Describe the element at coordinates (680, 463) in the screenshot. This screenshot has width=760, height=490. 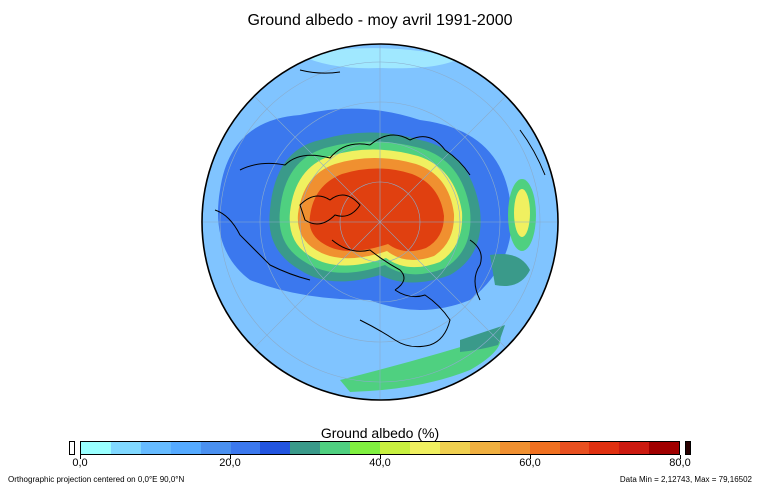
I see `legend-tick-label: 80,0` at that location.